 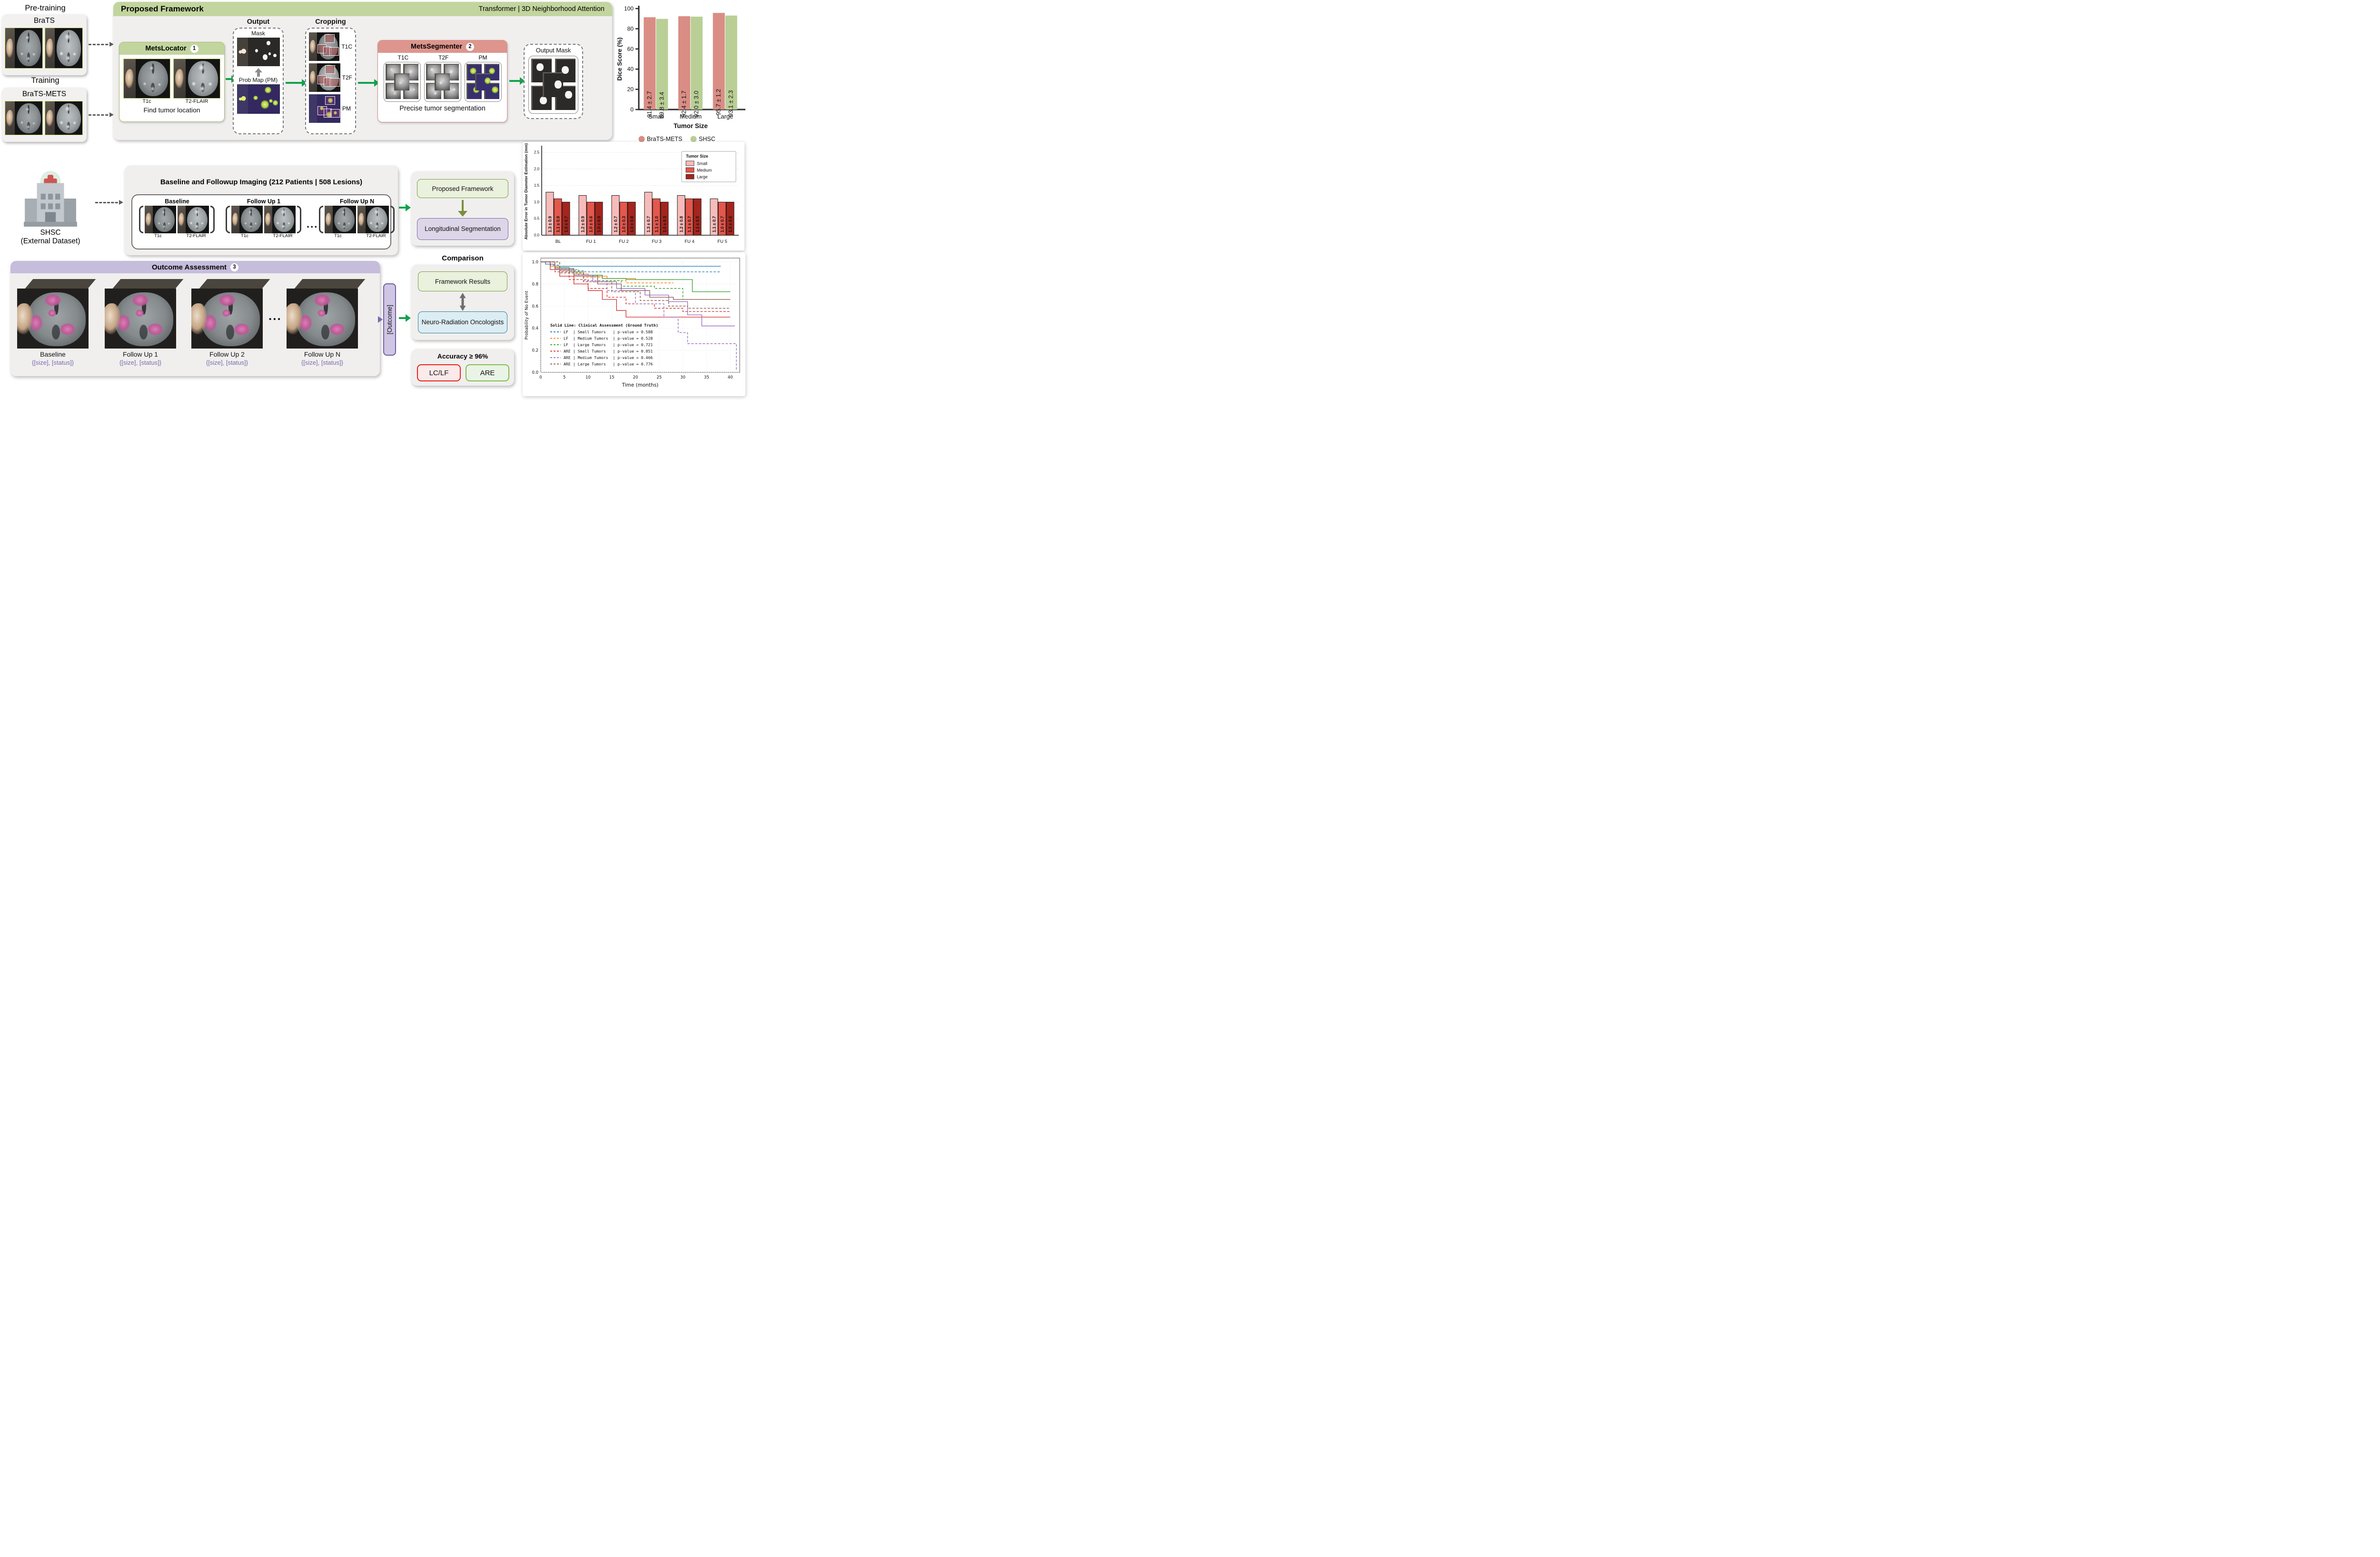 What do you see at coordinates (664, 218) in the screenshot?
I see `err-bar-Large-FU 3` at bounding box center [664, 218].